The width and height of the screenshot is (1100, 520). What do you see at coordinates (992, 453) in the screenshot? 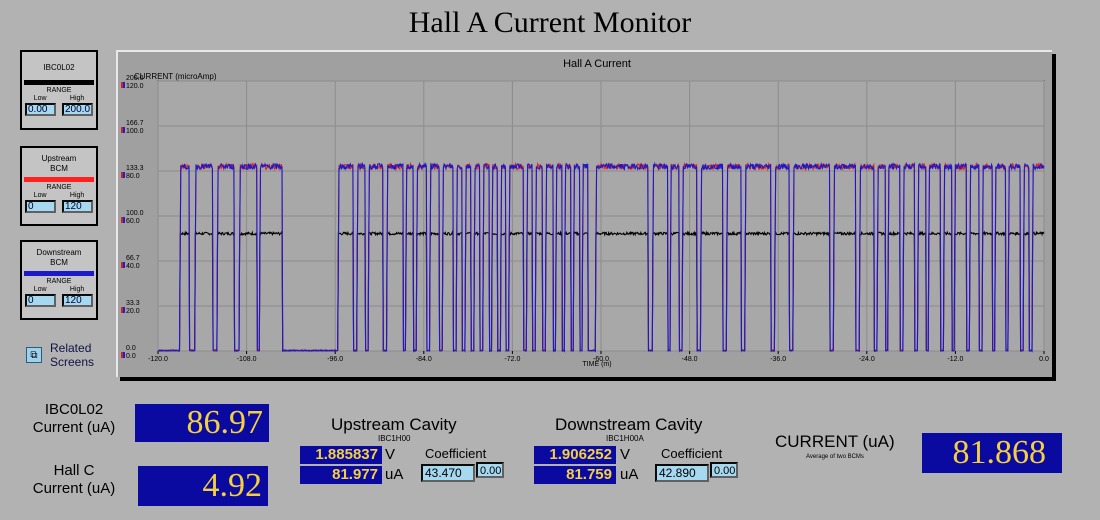
I see `average-current-value: 81.868` at bounding box center [992, 453].